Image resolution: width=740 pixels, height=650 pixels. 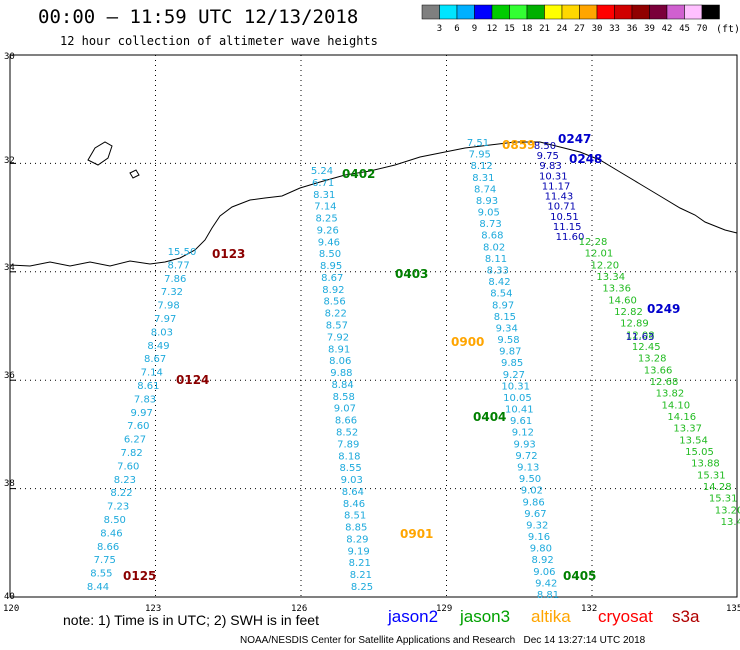 What do you see at coordinates (489, 417) in the screenshot?
I see `pass-time-label: 0404` at bounding box center [489, 417].